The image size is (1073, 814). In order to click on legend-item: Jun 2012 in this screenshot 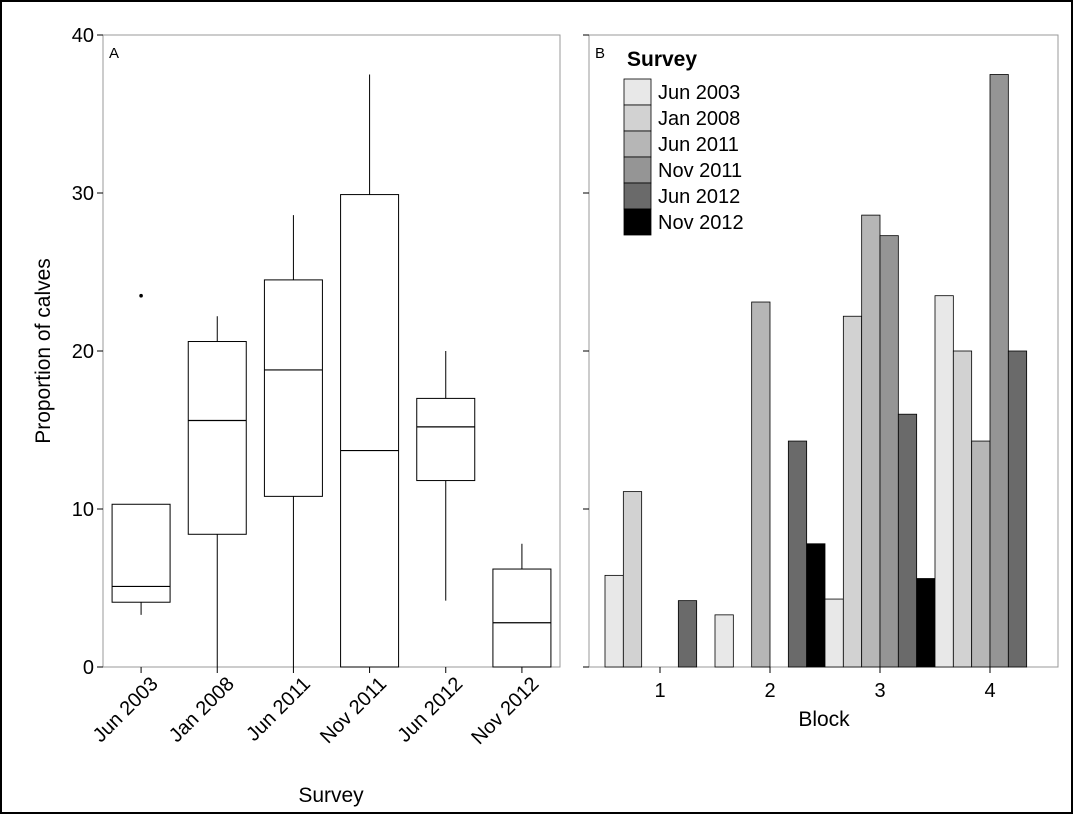, I will do `click(681, 196)`.